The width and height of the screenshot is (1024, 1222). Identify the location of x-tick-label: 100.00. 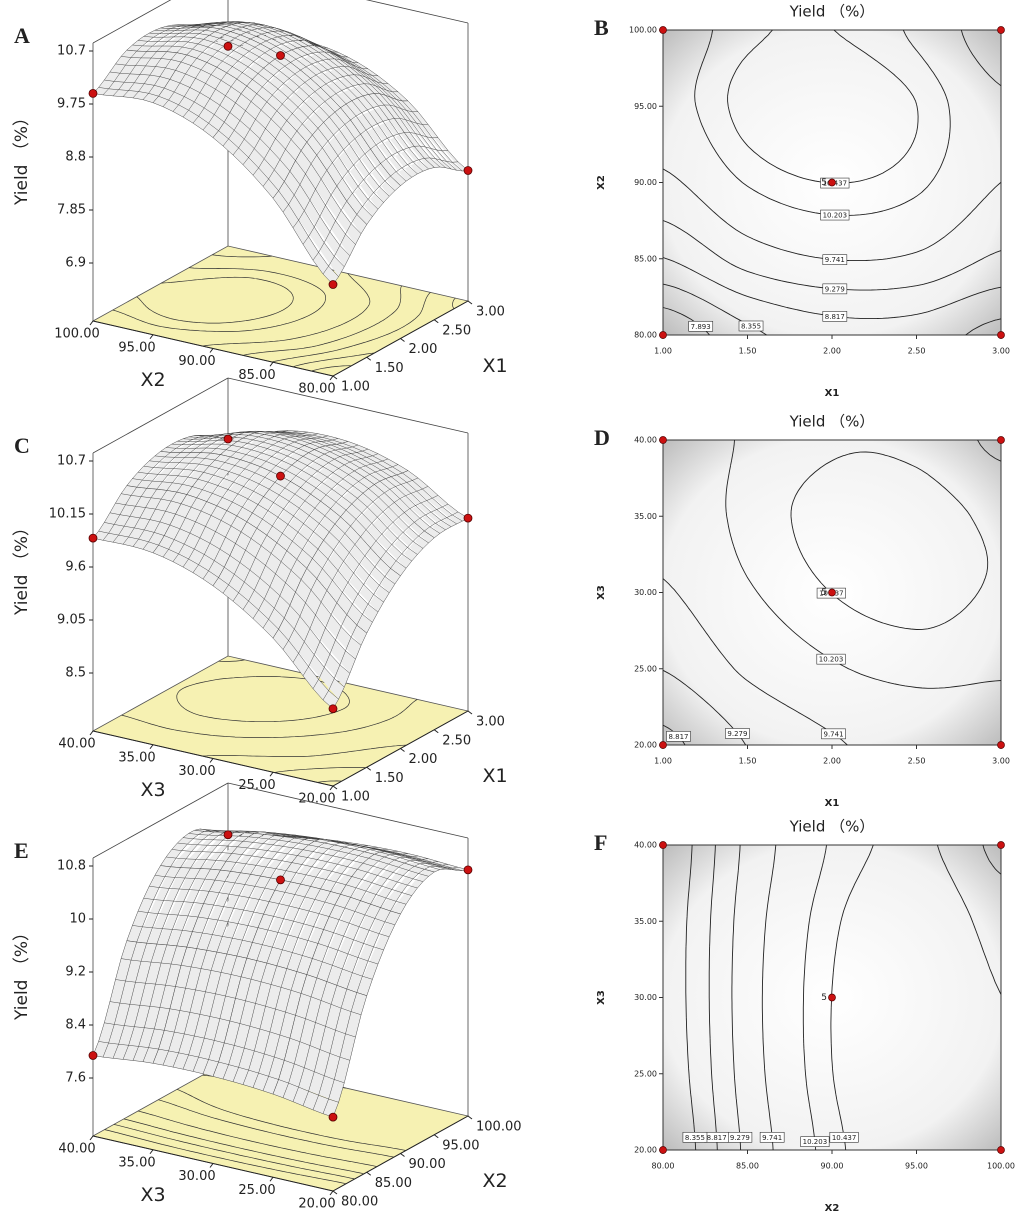
(499, 1127).